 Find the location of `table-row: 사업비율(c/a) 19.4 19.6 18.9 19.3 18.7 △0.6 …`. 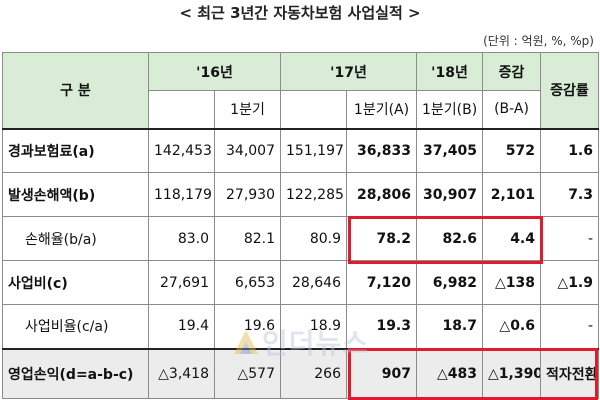

table-row: 사업비율(c/a) 19.4 19.6 18.9 19.3 18.7 △0.6 … is located at coordinates (300, 326).